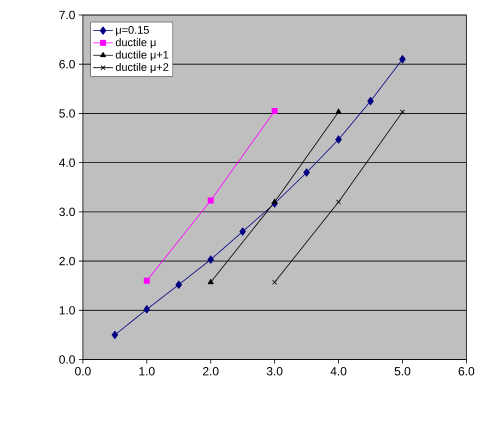 The width and height of the screenshot is (478, 423). What do you see at coordinates (402, 371) in the screenshot?
I see `x-tick-label: 5.0` at bounding box center [402, 371].